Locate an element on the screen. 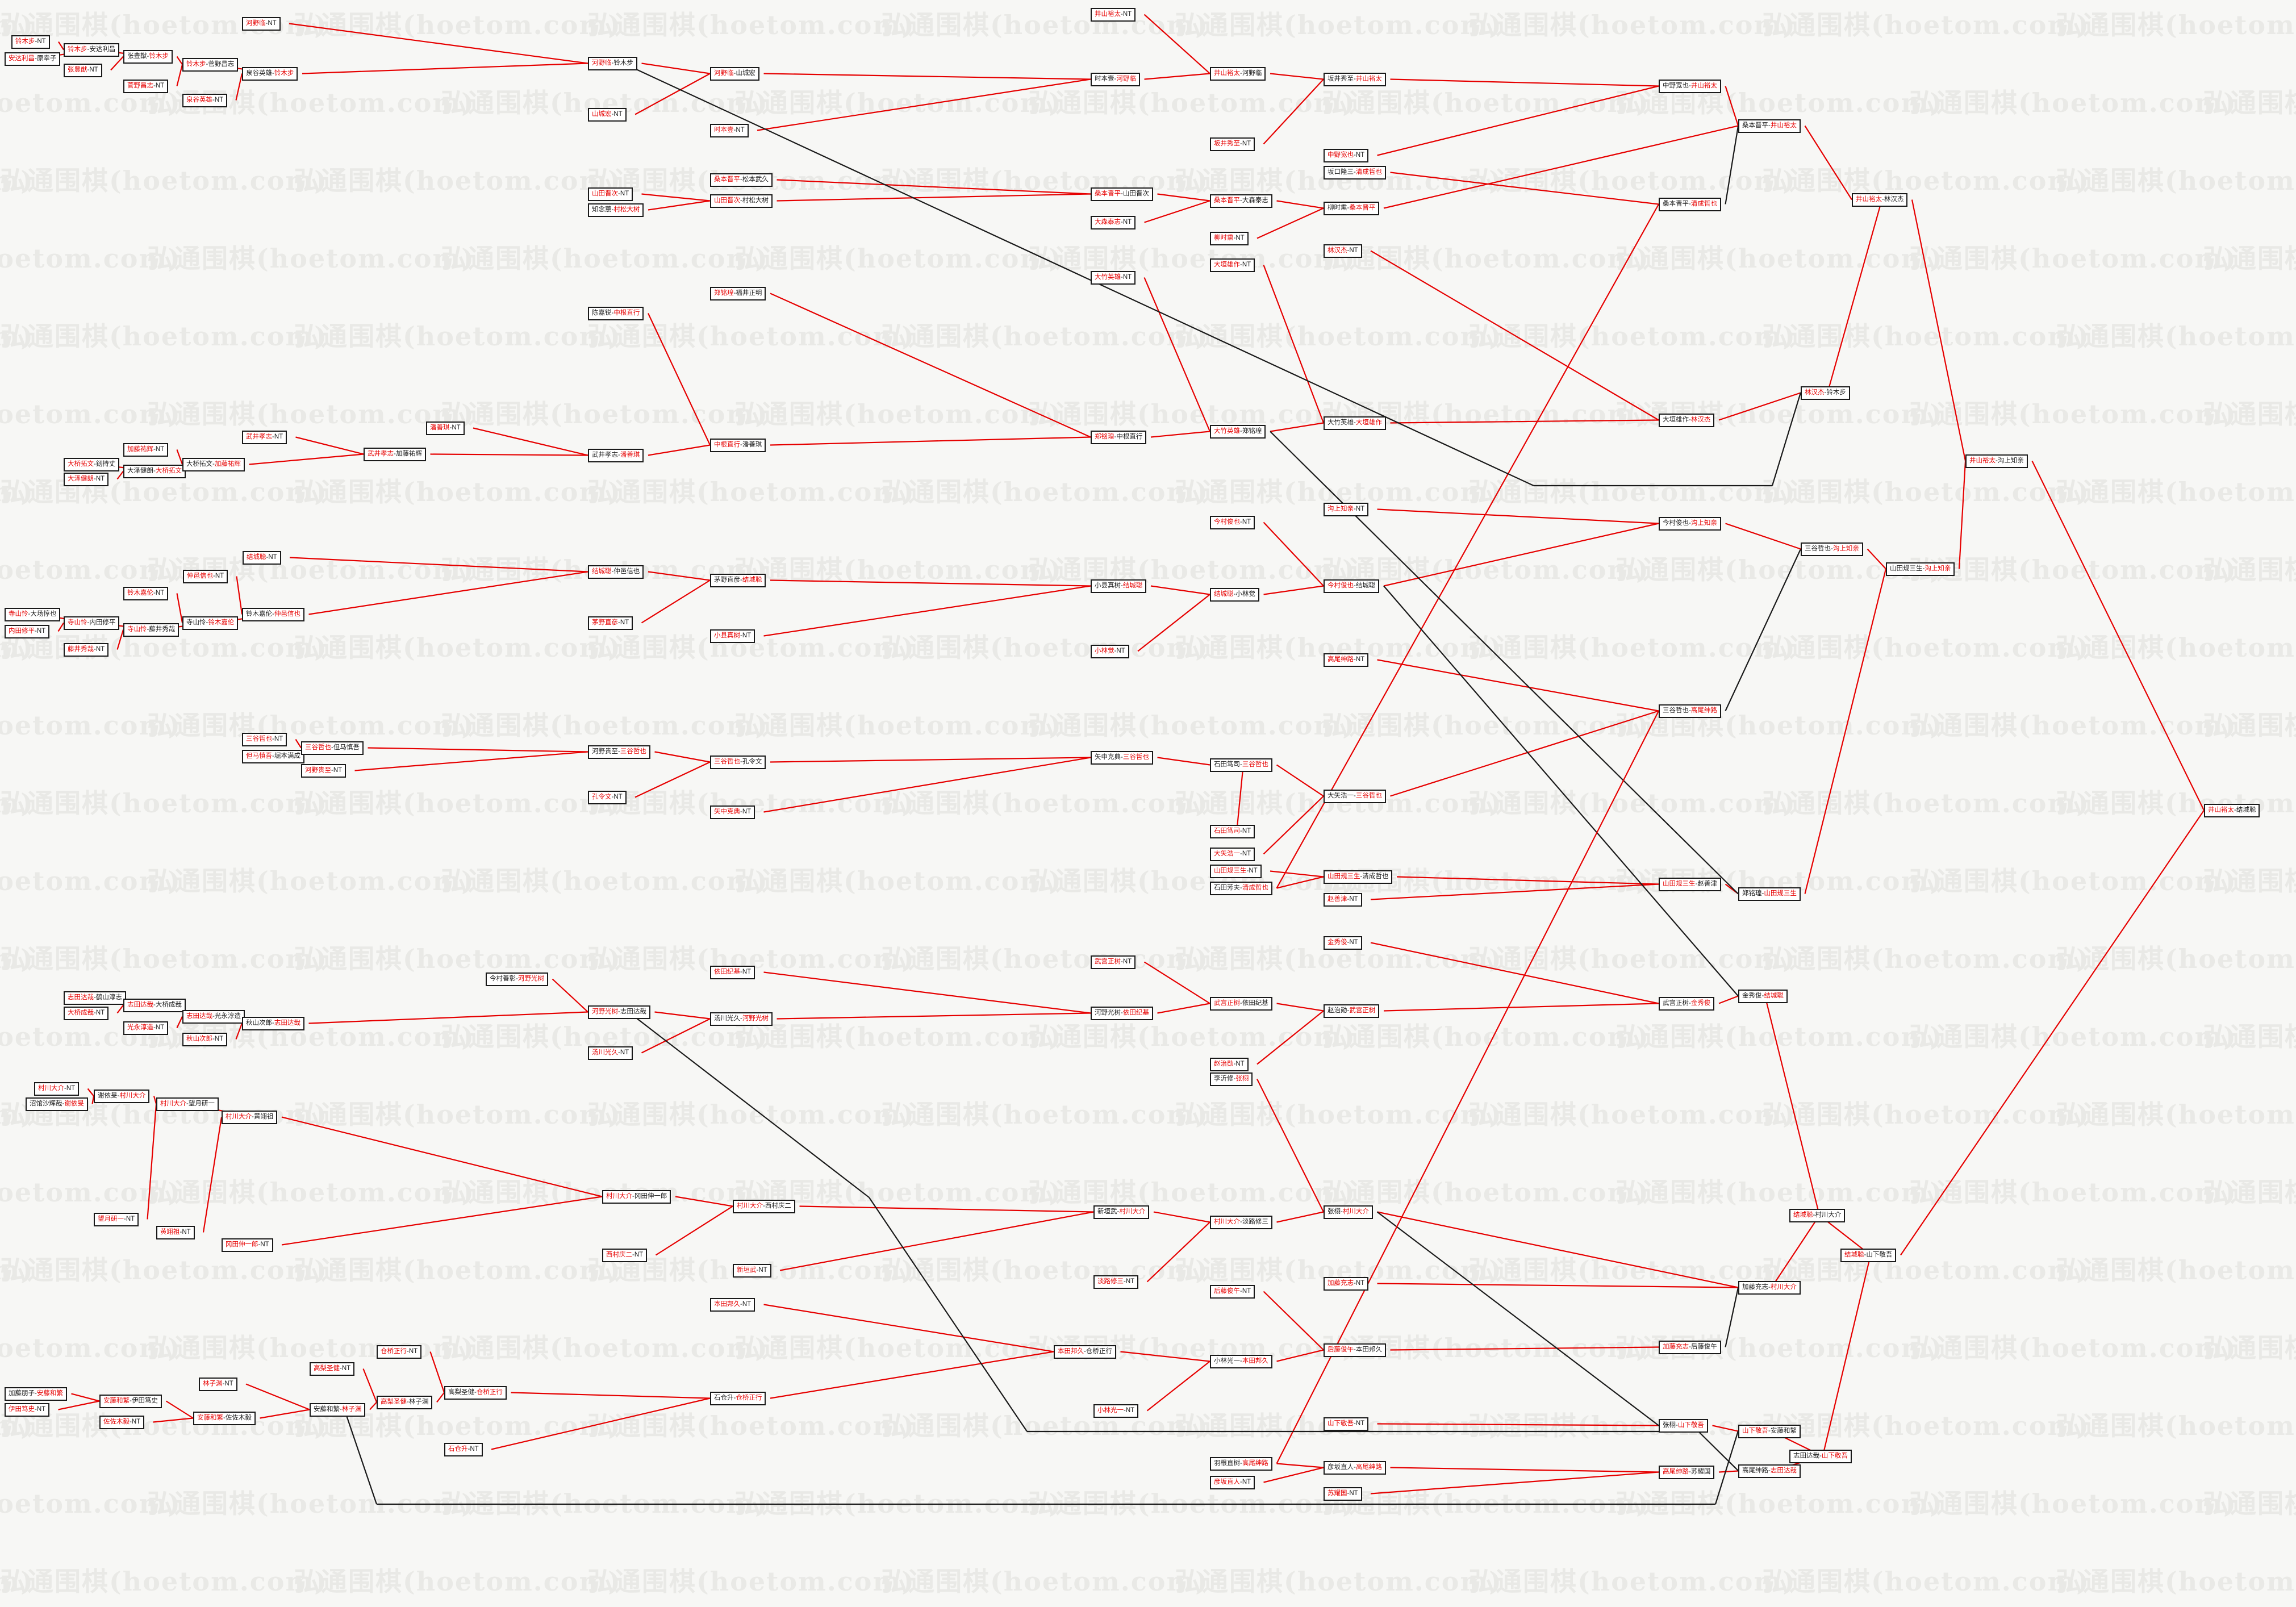  match-box: 村川大介-NT is located at coordinates (57, 1089).